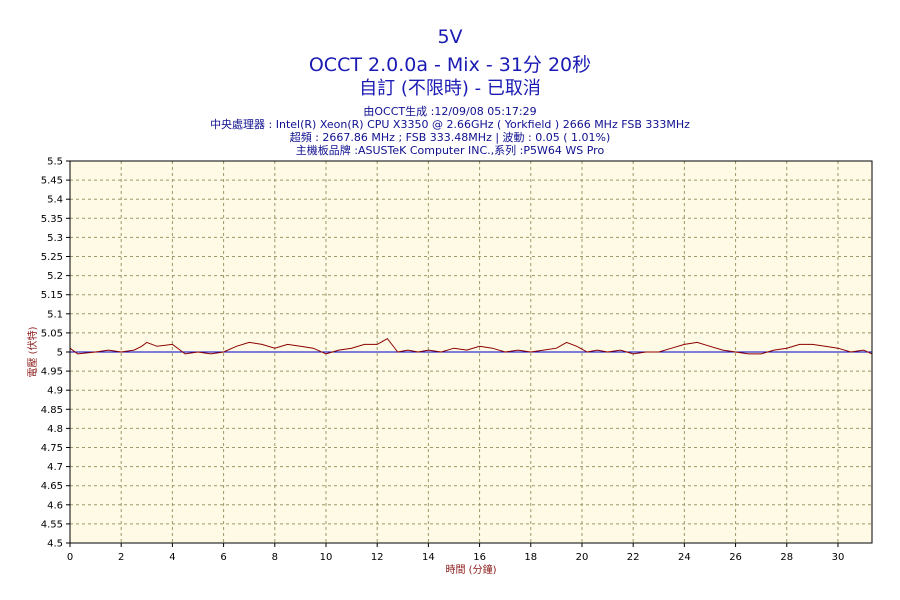 This screenshot has width=900, height=600. What do you see at coordinates (786, 557) in the screenshot?
I see `x-tick-label: 28` at bounding box center [786, 557].